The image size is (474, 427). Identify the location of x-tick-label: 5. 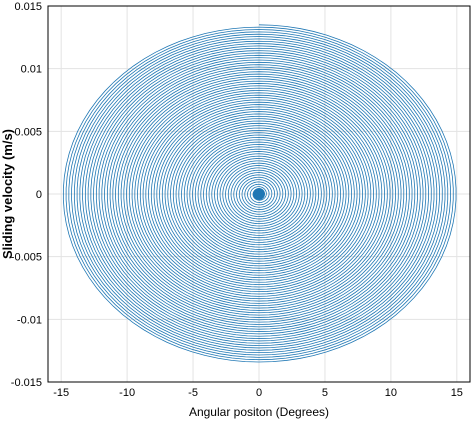
(325, 393).